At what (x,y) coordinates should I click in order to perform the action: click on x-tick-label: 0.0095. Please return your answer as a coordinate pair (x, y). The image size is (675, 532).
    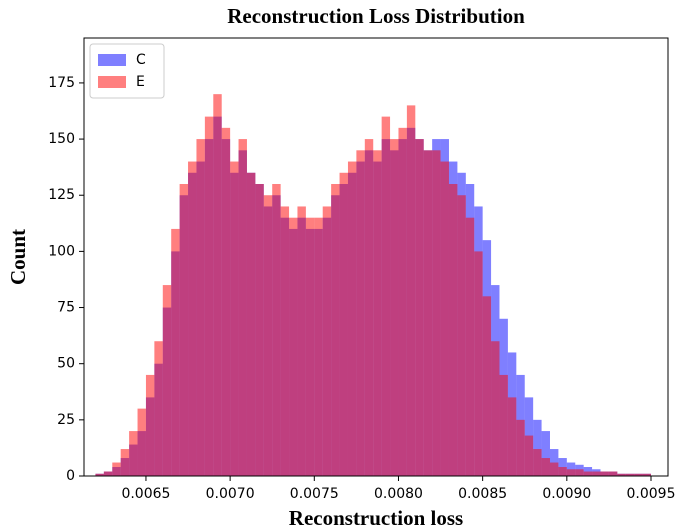
    Looking at the image, I should click on (650, 494).